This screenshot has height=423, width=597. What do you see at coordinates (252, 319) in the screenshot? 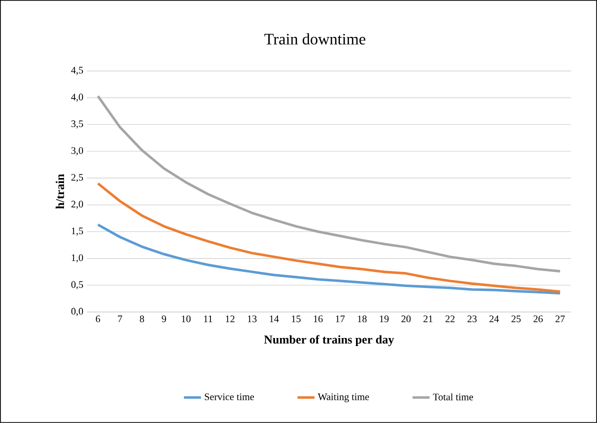
I see `x-tick-label: 13` at bounding box center [252, 319].